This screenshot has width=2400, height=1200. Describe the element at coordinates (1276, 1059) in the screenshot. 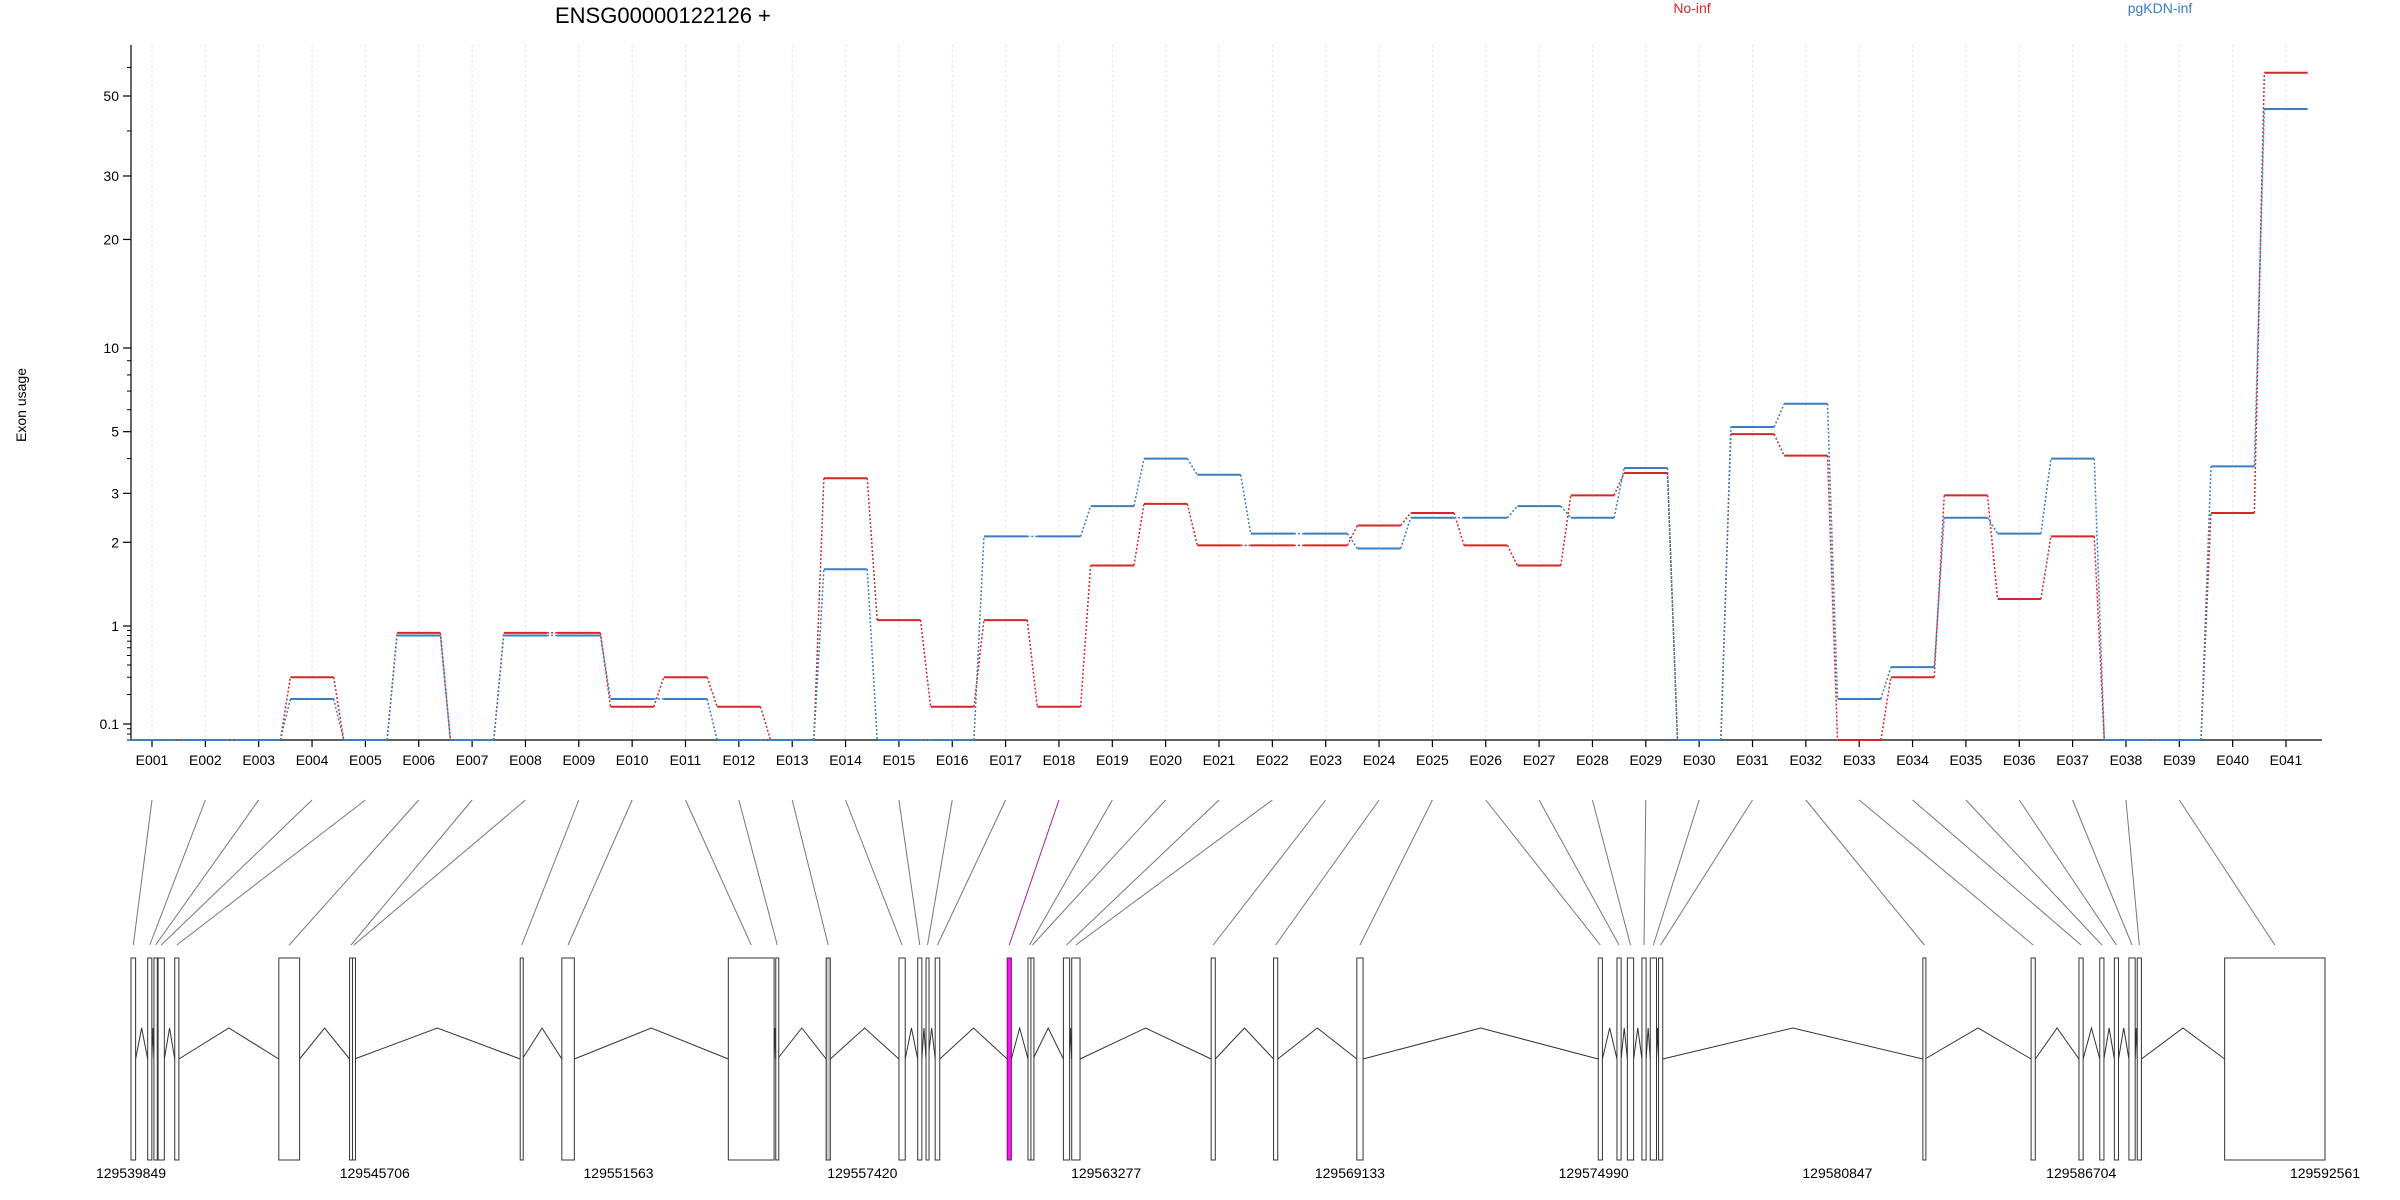

I see `exon-box-e024` at that location.